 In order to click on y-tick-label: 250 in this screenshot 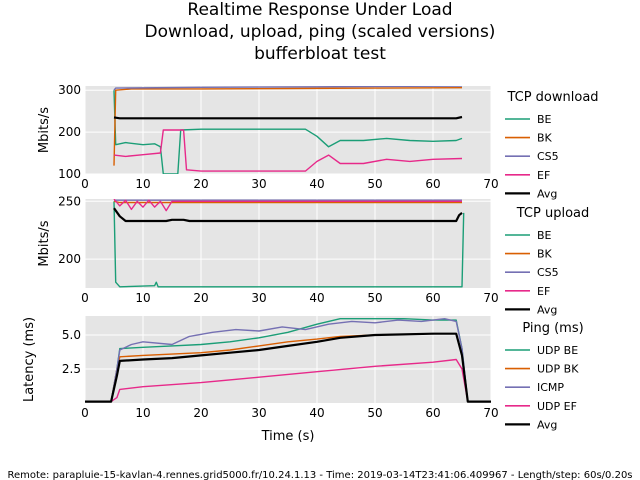, I will do `click(69, 201)`.